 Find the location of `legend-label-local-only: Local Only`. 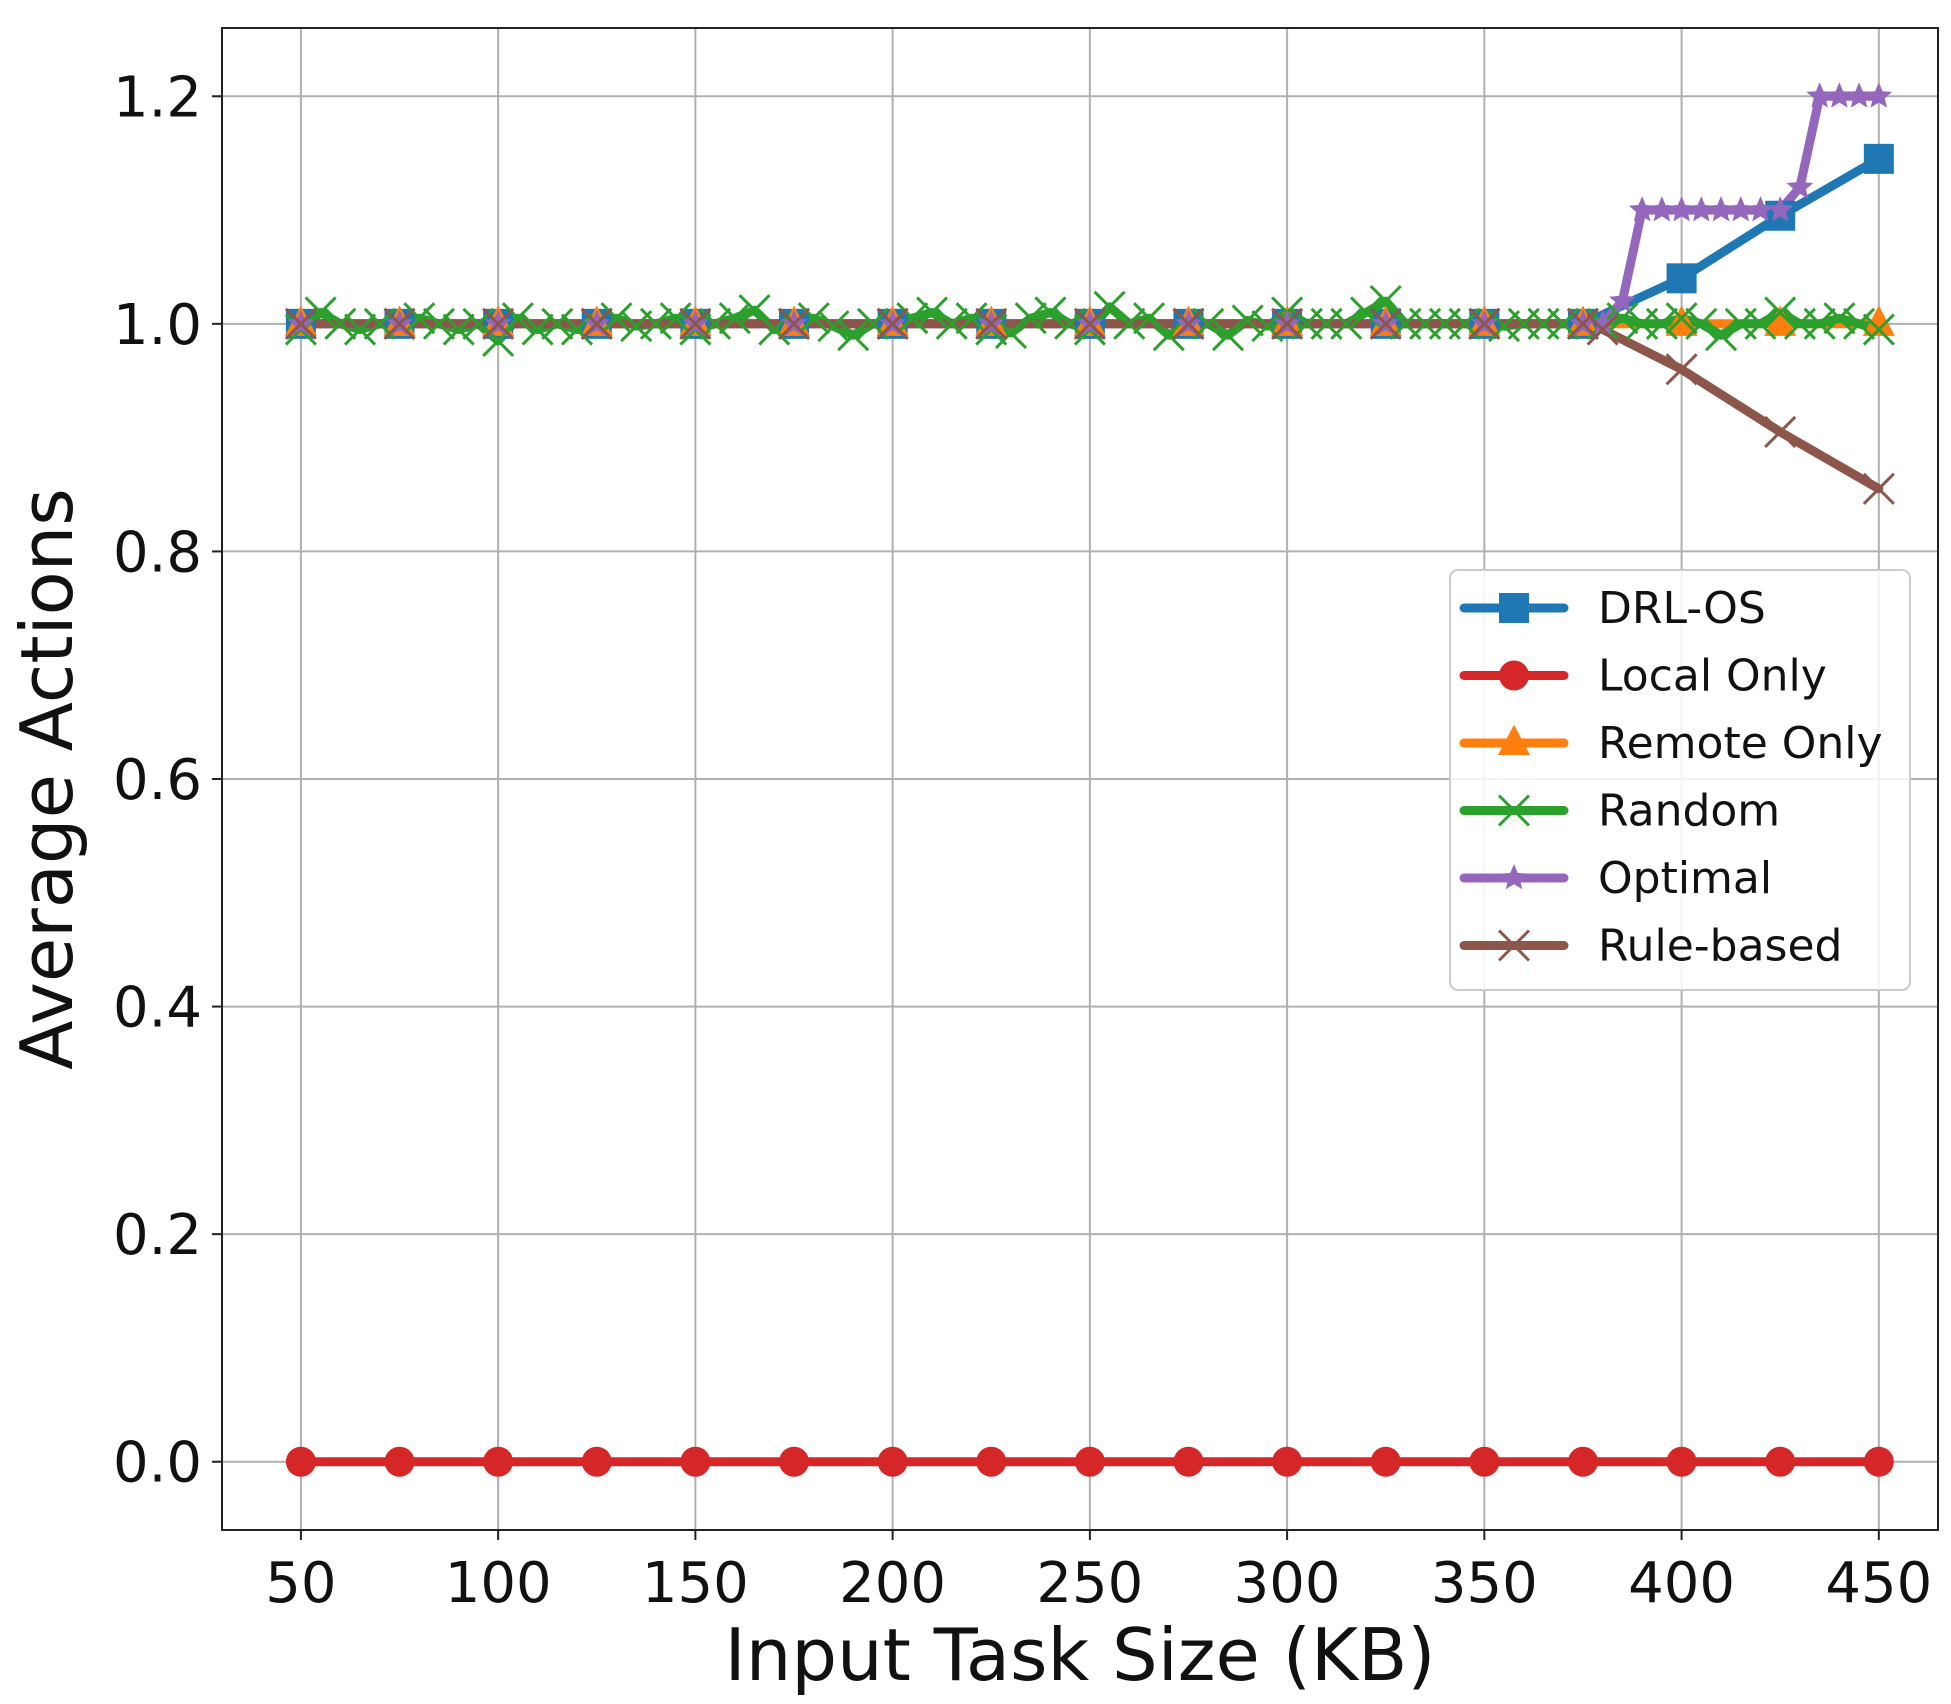

legend-label-local-only: Local Only is located at coordinates (1712, 676).